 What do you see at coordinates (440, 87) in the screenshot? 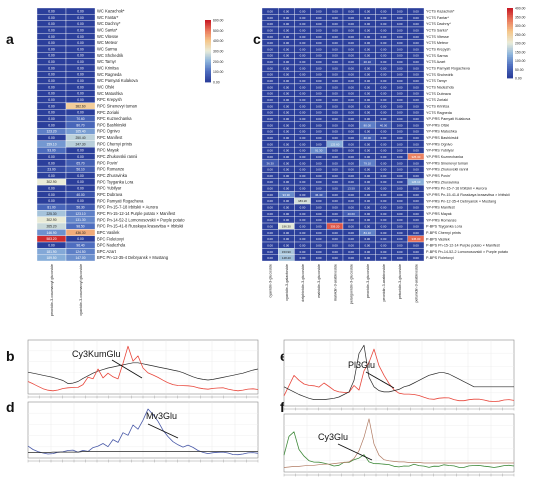
I see `row-label: YCTS Nadezhda` at bounding box center [440, 87].